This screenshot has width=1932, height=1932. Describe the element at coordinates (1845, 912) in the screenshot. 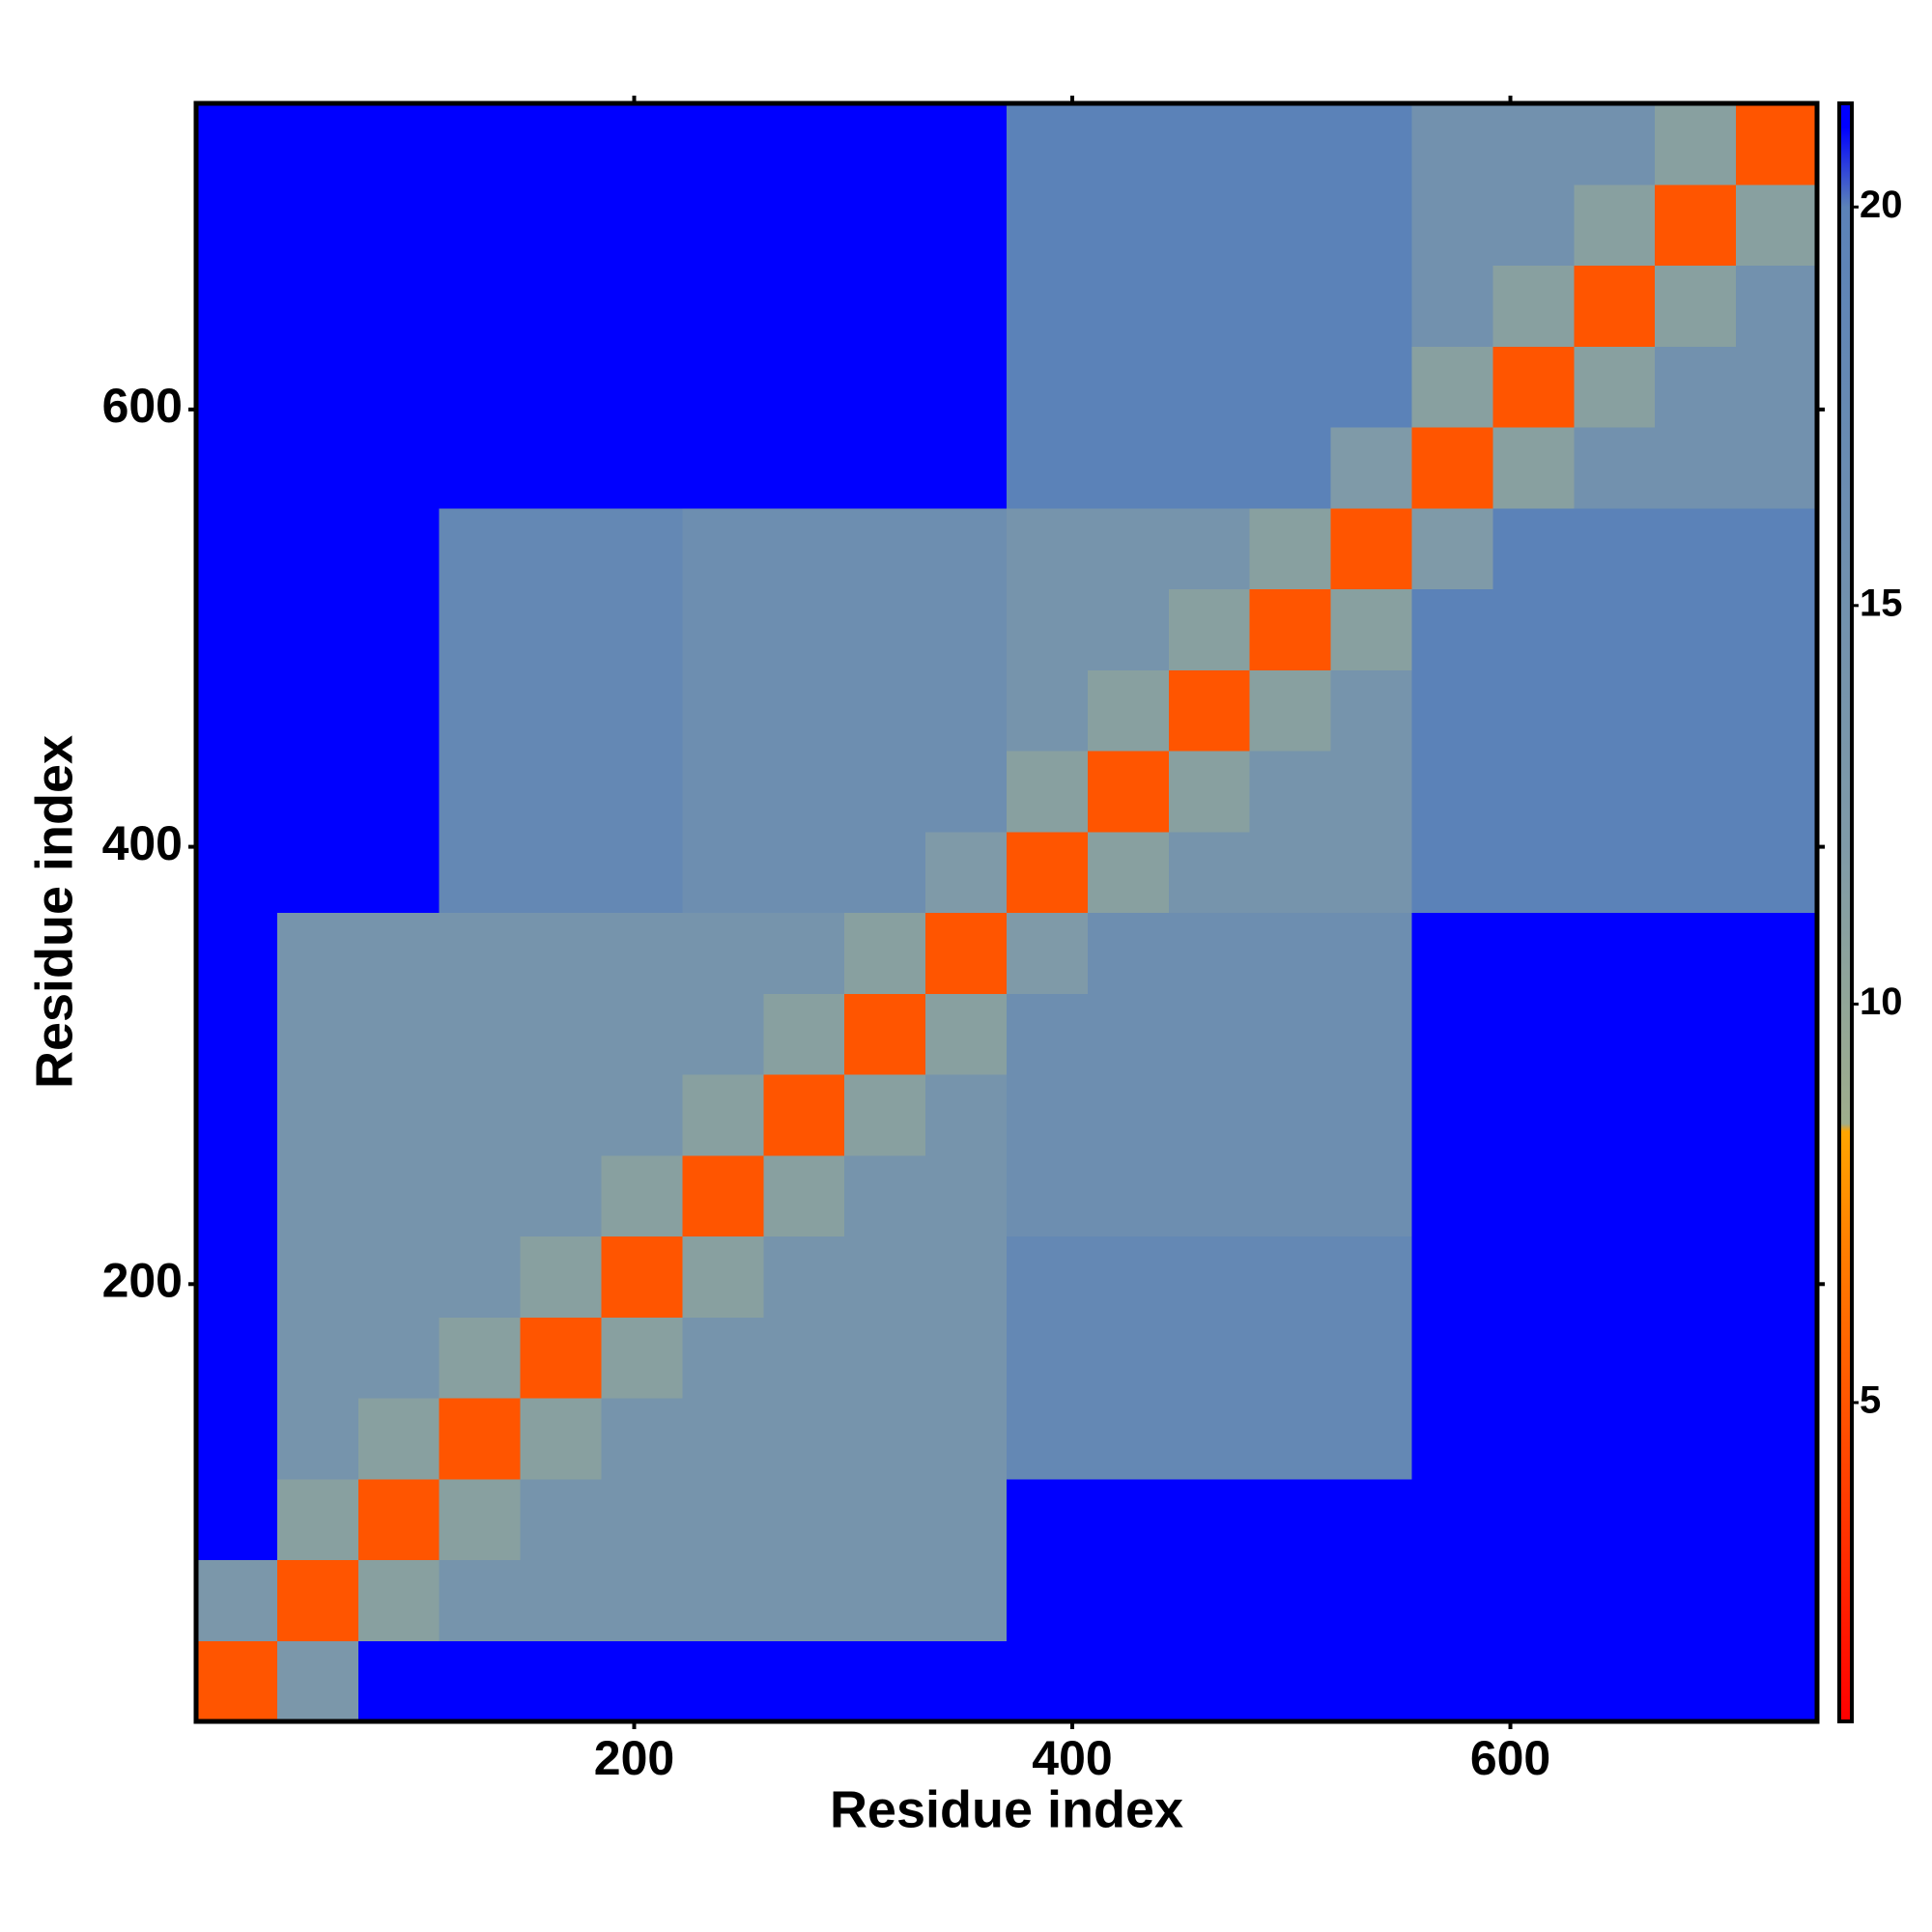

I see `colorbar` at that location.